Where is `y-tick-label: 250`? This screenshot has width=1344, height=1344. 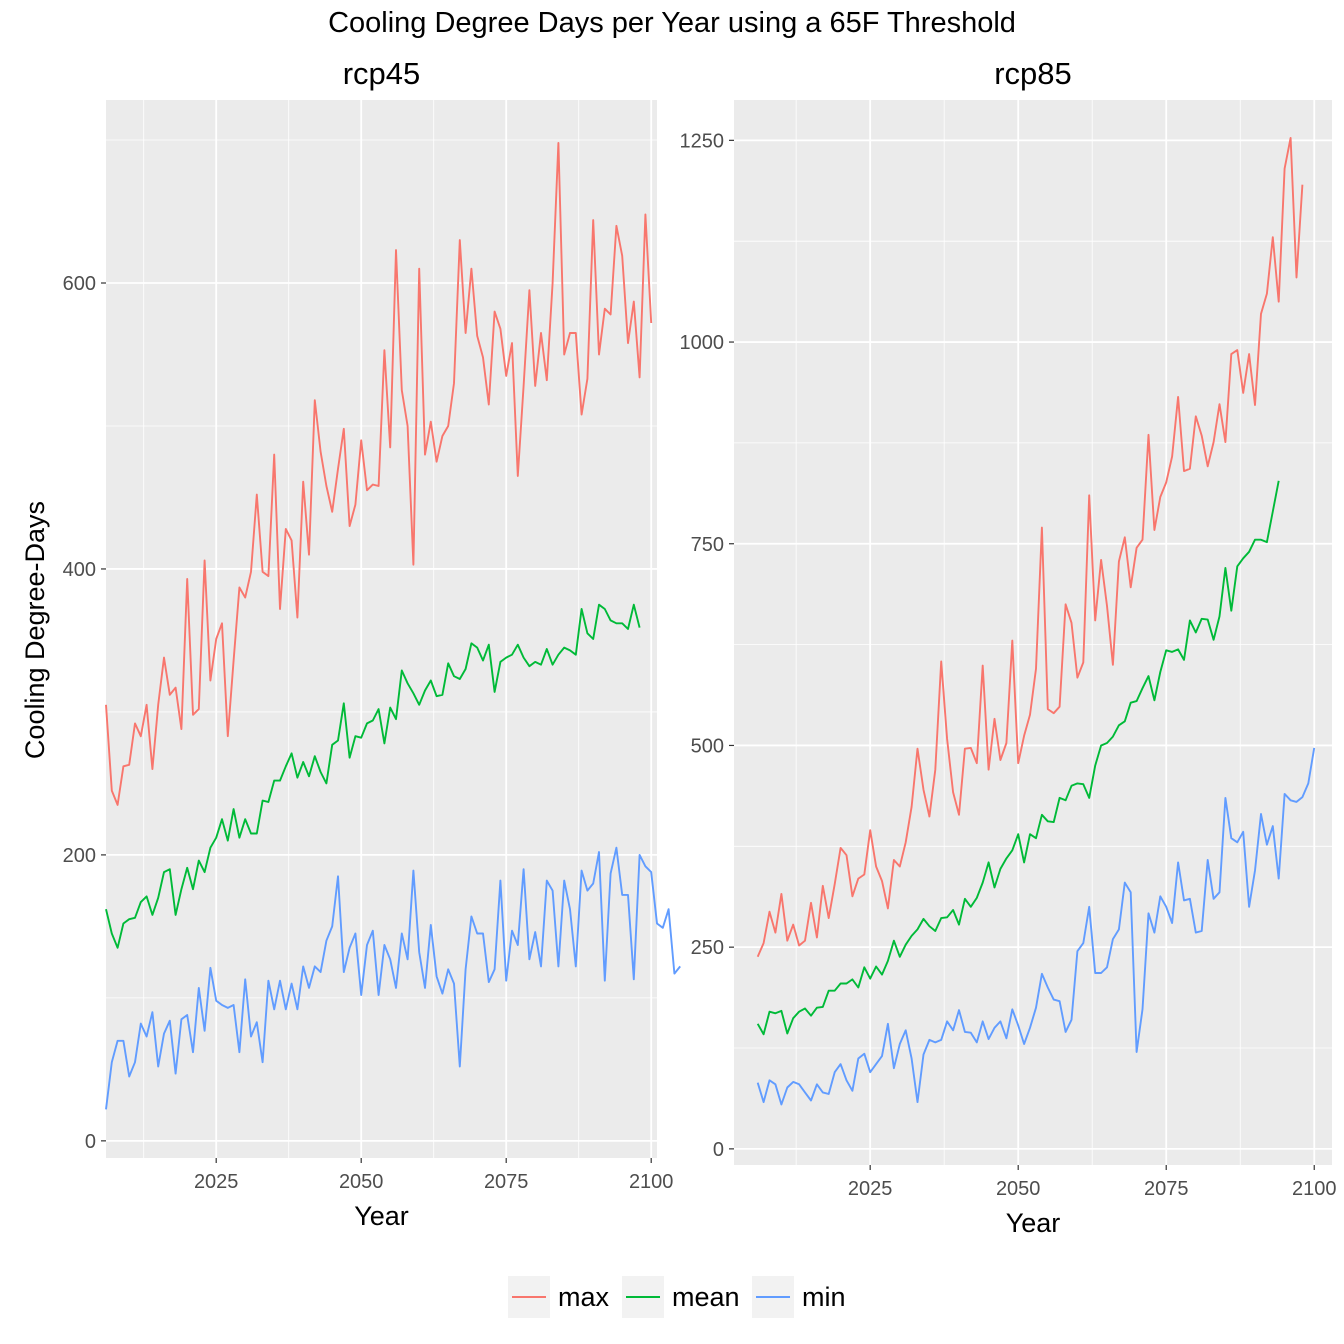
y-tick-label: 250 is located at coordinates (707, 948).